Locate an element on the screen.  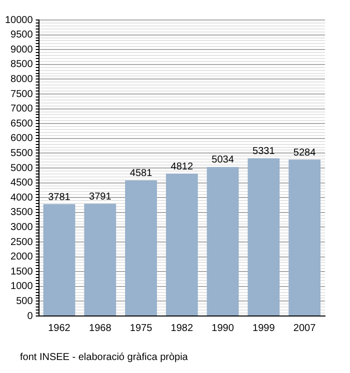
y-tick-label: 2500 is located at coordinates (22, 242).